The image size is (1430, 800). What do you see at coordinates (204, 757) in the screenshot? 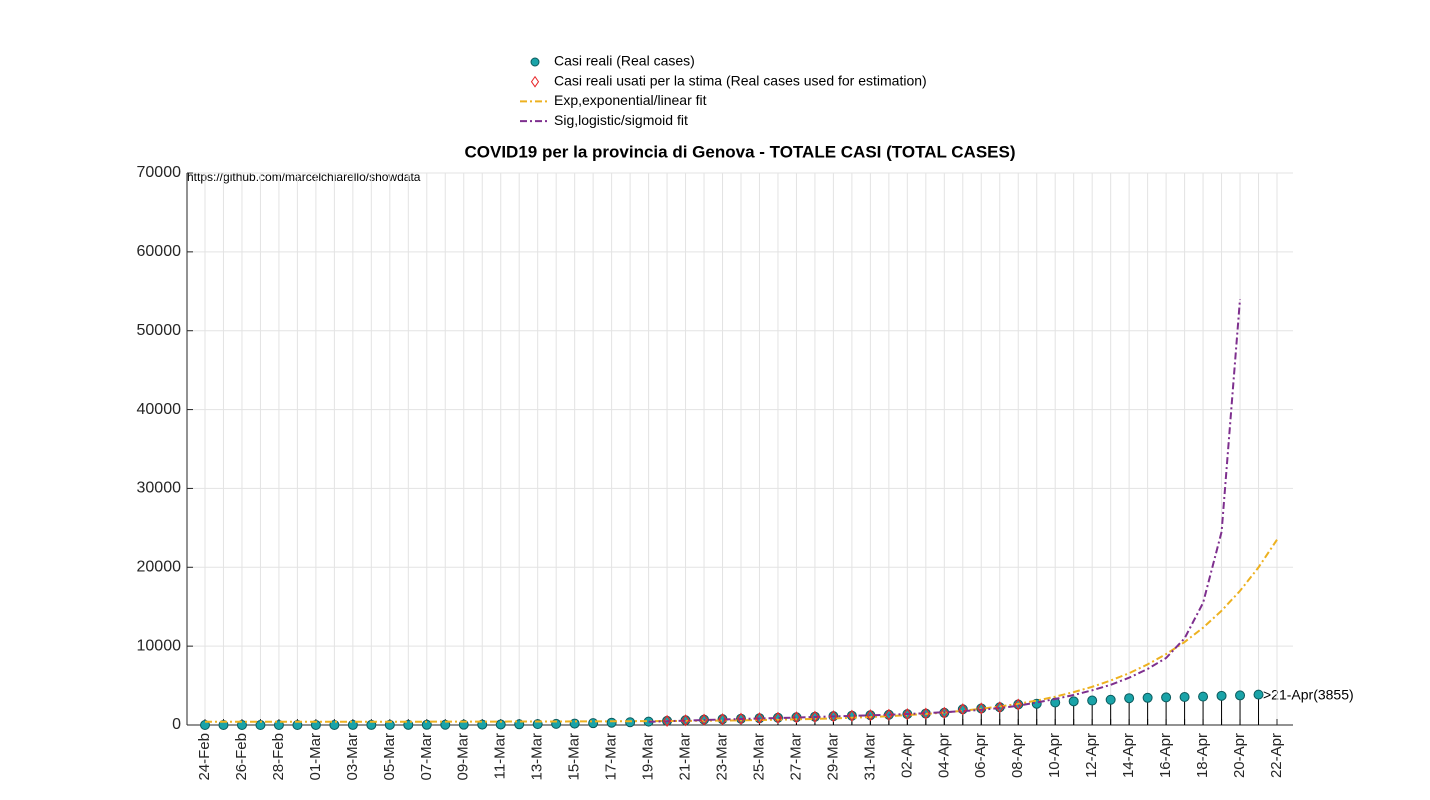
I see `x-tick-label: 24-Feb` at bounding box center [204, 757].